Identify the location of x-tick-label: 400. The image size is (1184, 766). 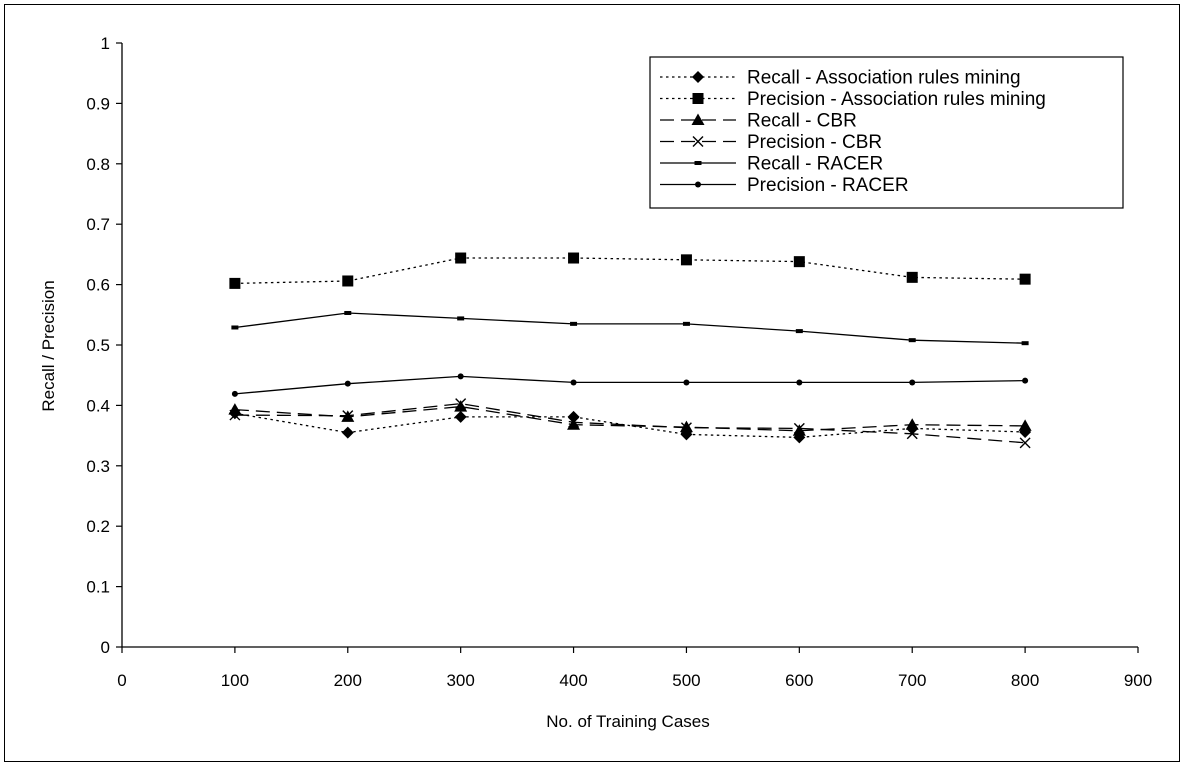
(573, 680).